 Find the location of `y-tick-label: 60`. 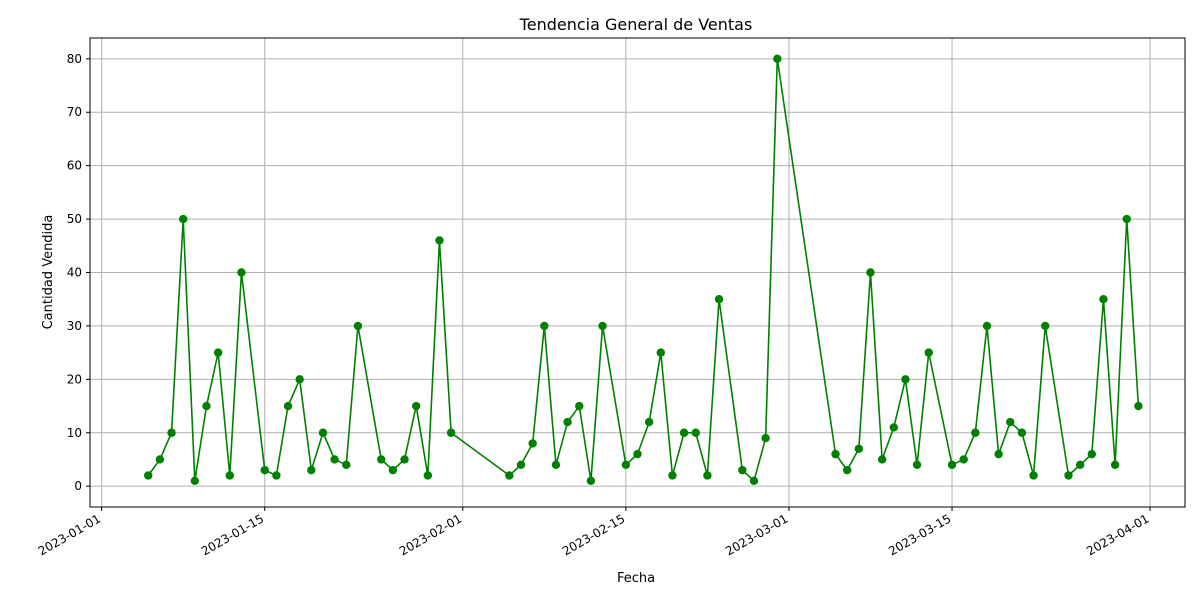

y-tick-label: 60 is located at coordinates (74, 166).